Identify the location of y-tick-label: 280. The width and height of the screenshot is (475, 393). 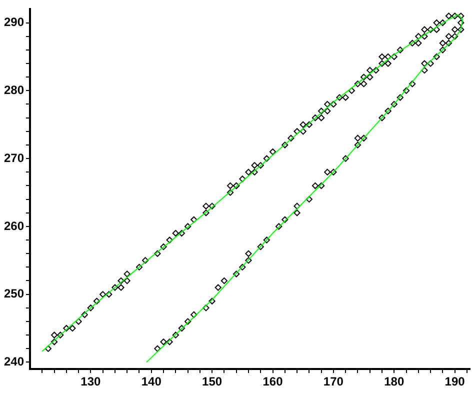
(14, 89).